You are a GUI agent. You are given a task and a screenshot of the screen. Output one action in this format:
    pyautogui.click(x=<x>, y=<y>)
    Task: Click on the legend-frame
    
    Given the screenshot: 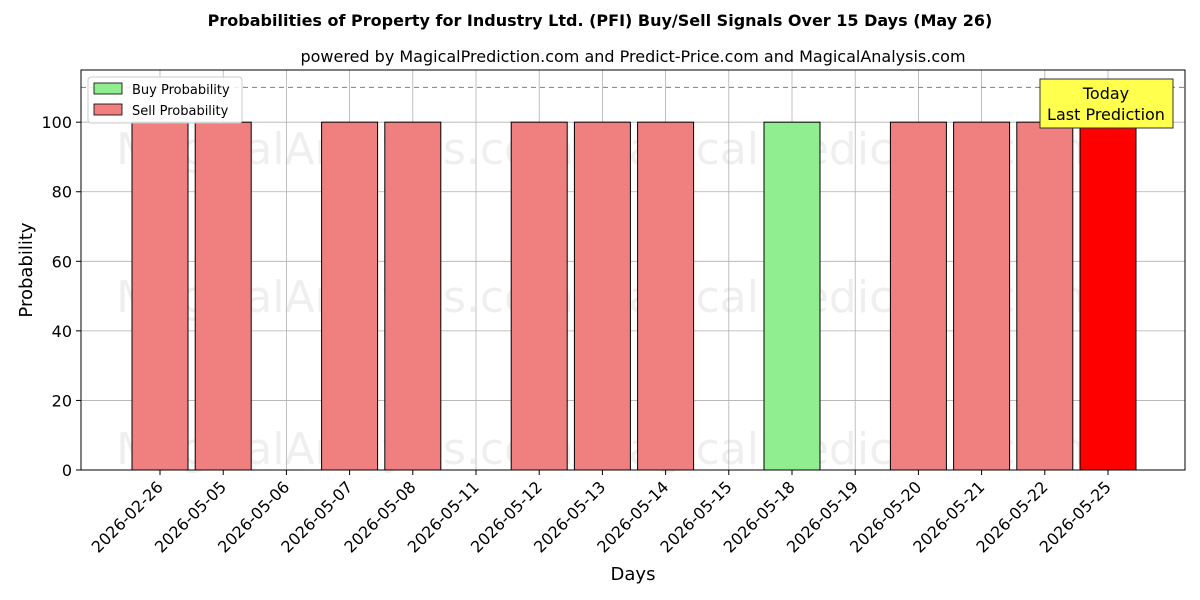 What is the action you would take?
    pyautogui.click(x=165, y=100)
    